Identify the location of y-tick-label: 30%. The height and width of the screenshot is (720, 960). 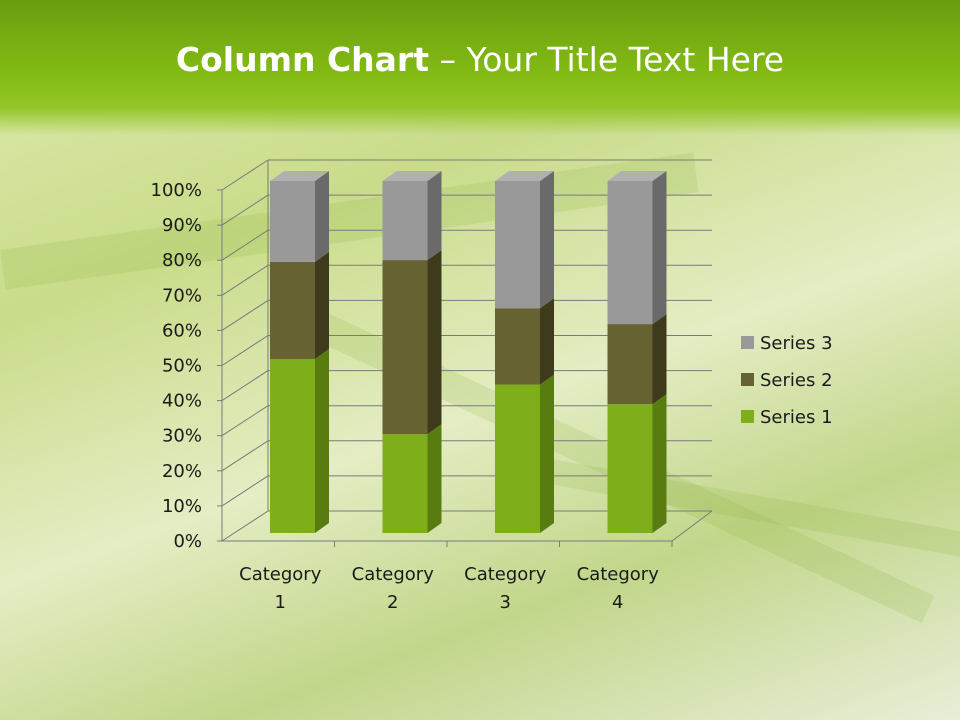
(182, 436).